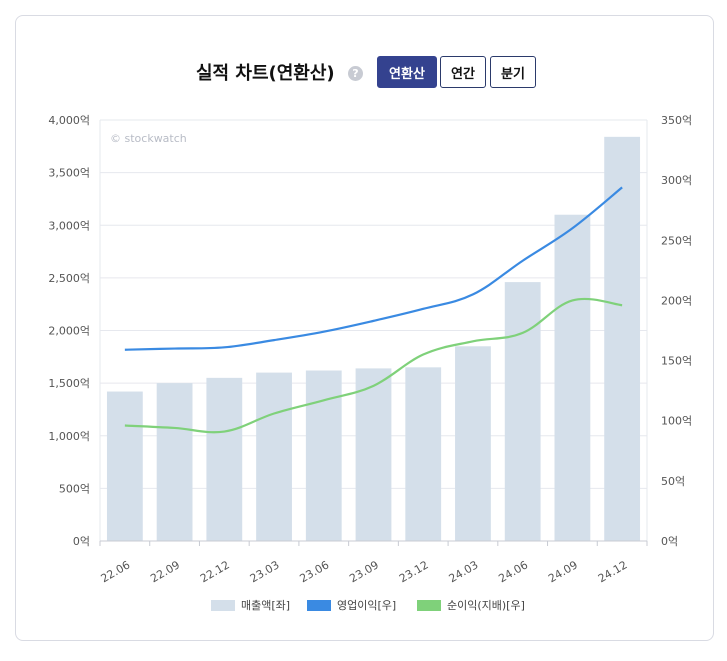  I want to click on legend-operating-profit-swatch, so click(319, 605).